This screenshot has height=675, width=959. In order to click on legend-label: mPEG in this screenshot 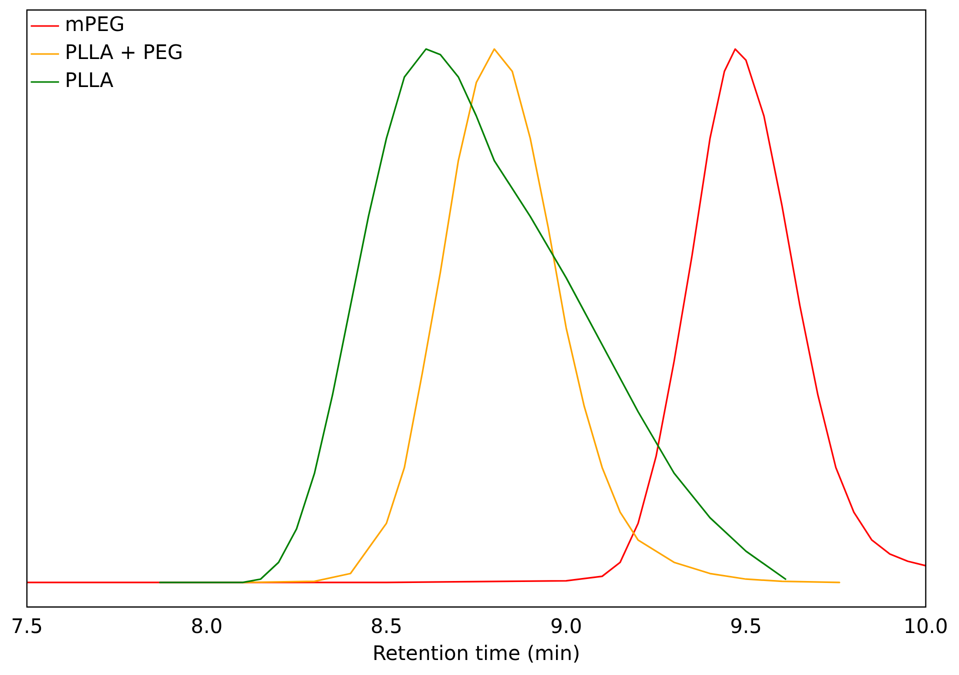, I will do `click(94, 24)`.